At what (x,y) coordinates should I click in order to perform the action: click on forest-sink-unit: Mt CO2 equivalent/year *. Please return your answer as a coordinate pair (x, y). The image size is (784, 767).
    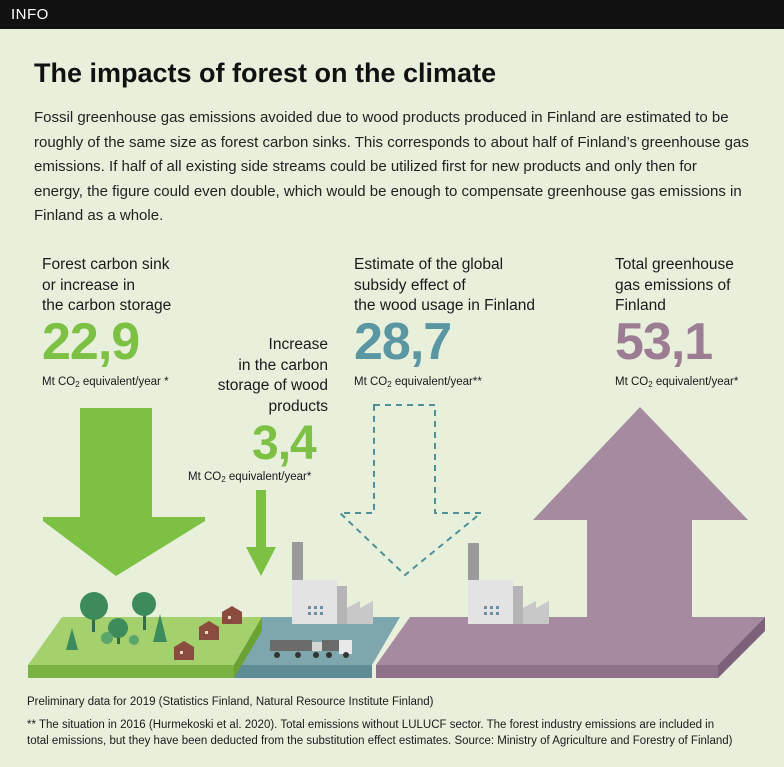
    Looking at the image, I should click on (105, 382).